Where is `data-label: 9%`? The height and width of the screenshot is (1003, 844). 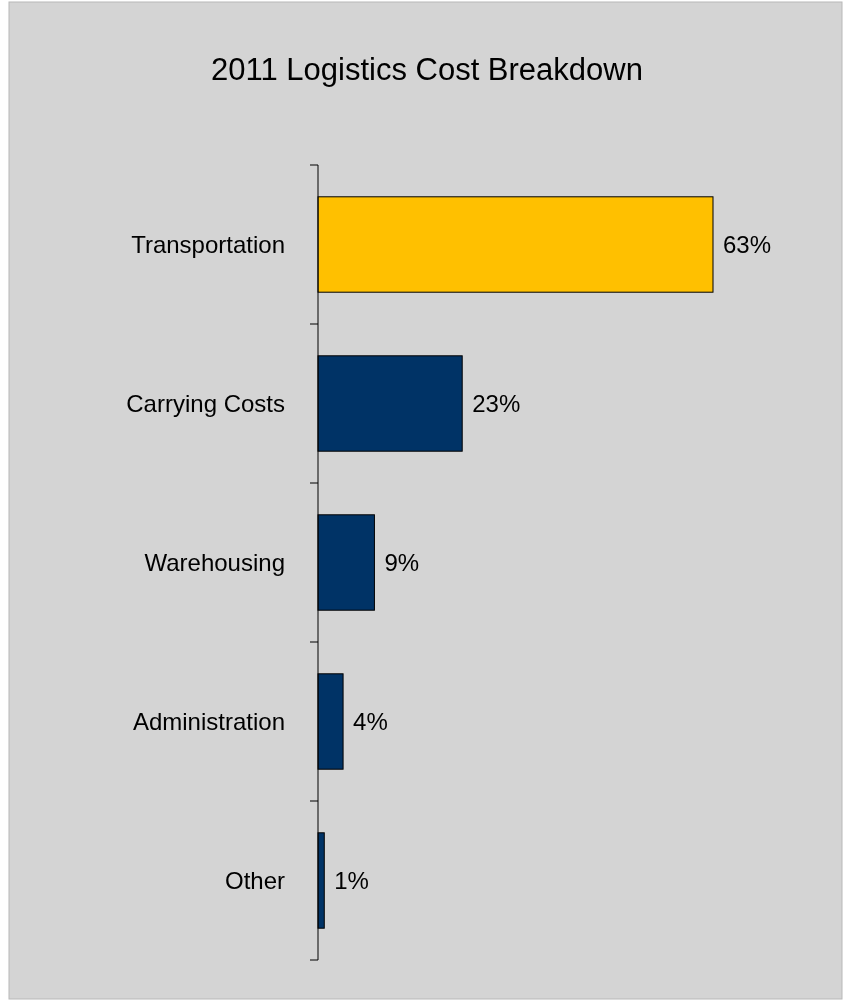
data-label: 9% is located at coordinates (402, 562).